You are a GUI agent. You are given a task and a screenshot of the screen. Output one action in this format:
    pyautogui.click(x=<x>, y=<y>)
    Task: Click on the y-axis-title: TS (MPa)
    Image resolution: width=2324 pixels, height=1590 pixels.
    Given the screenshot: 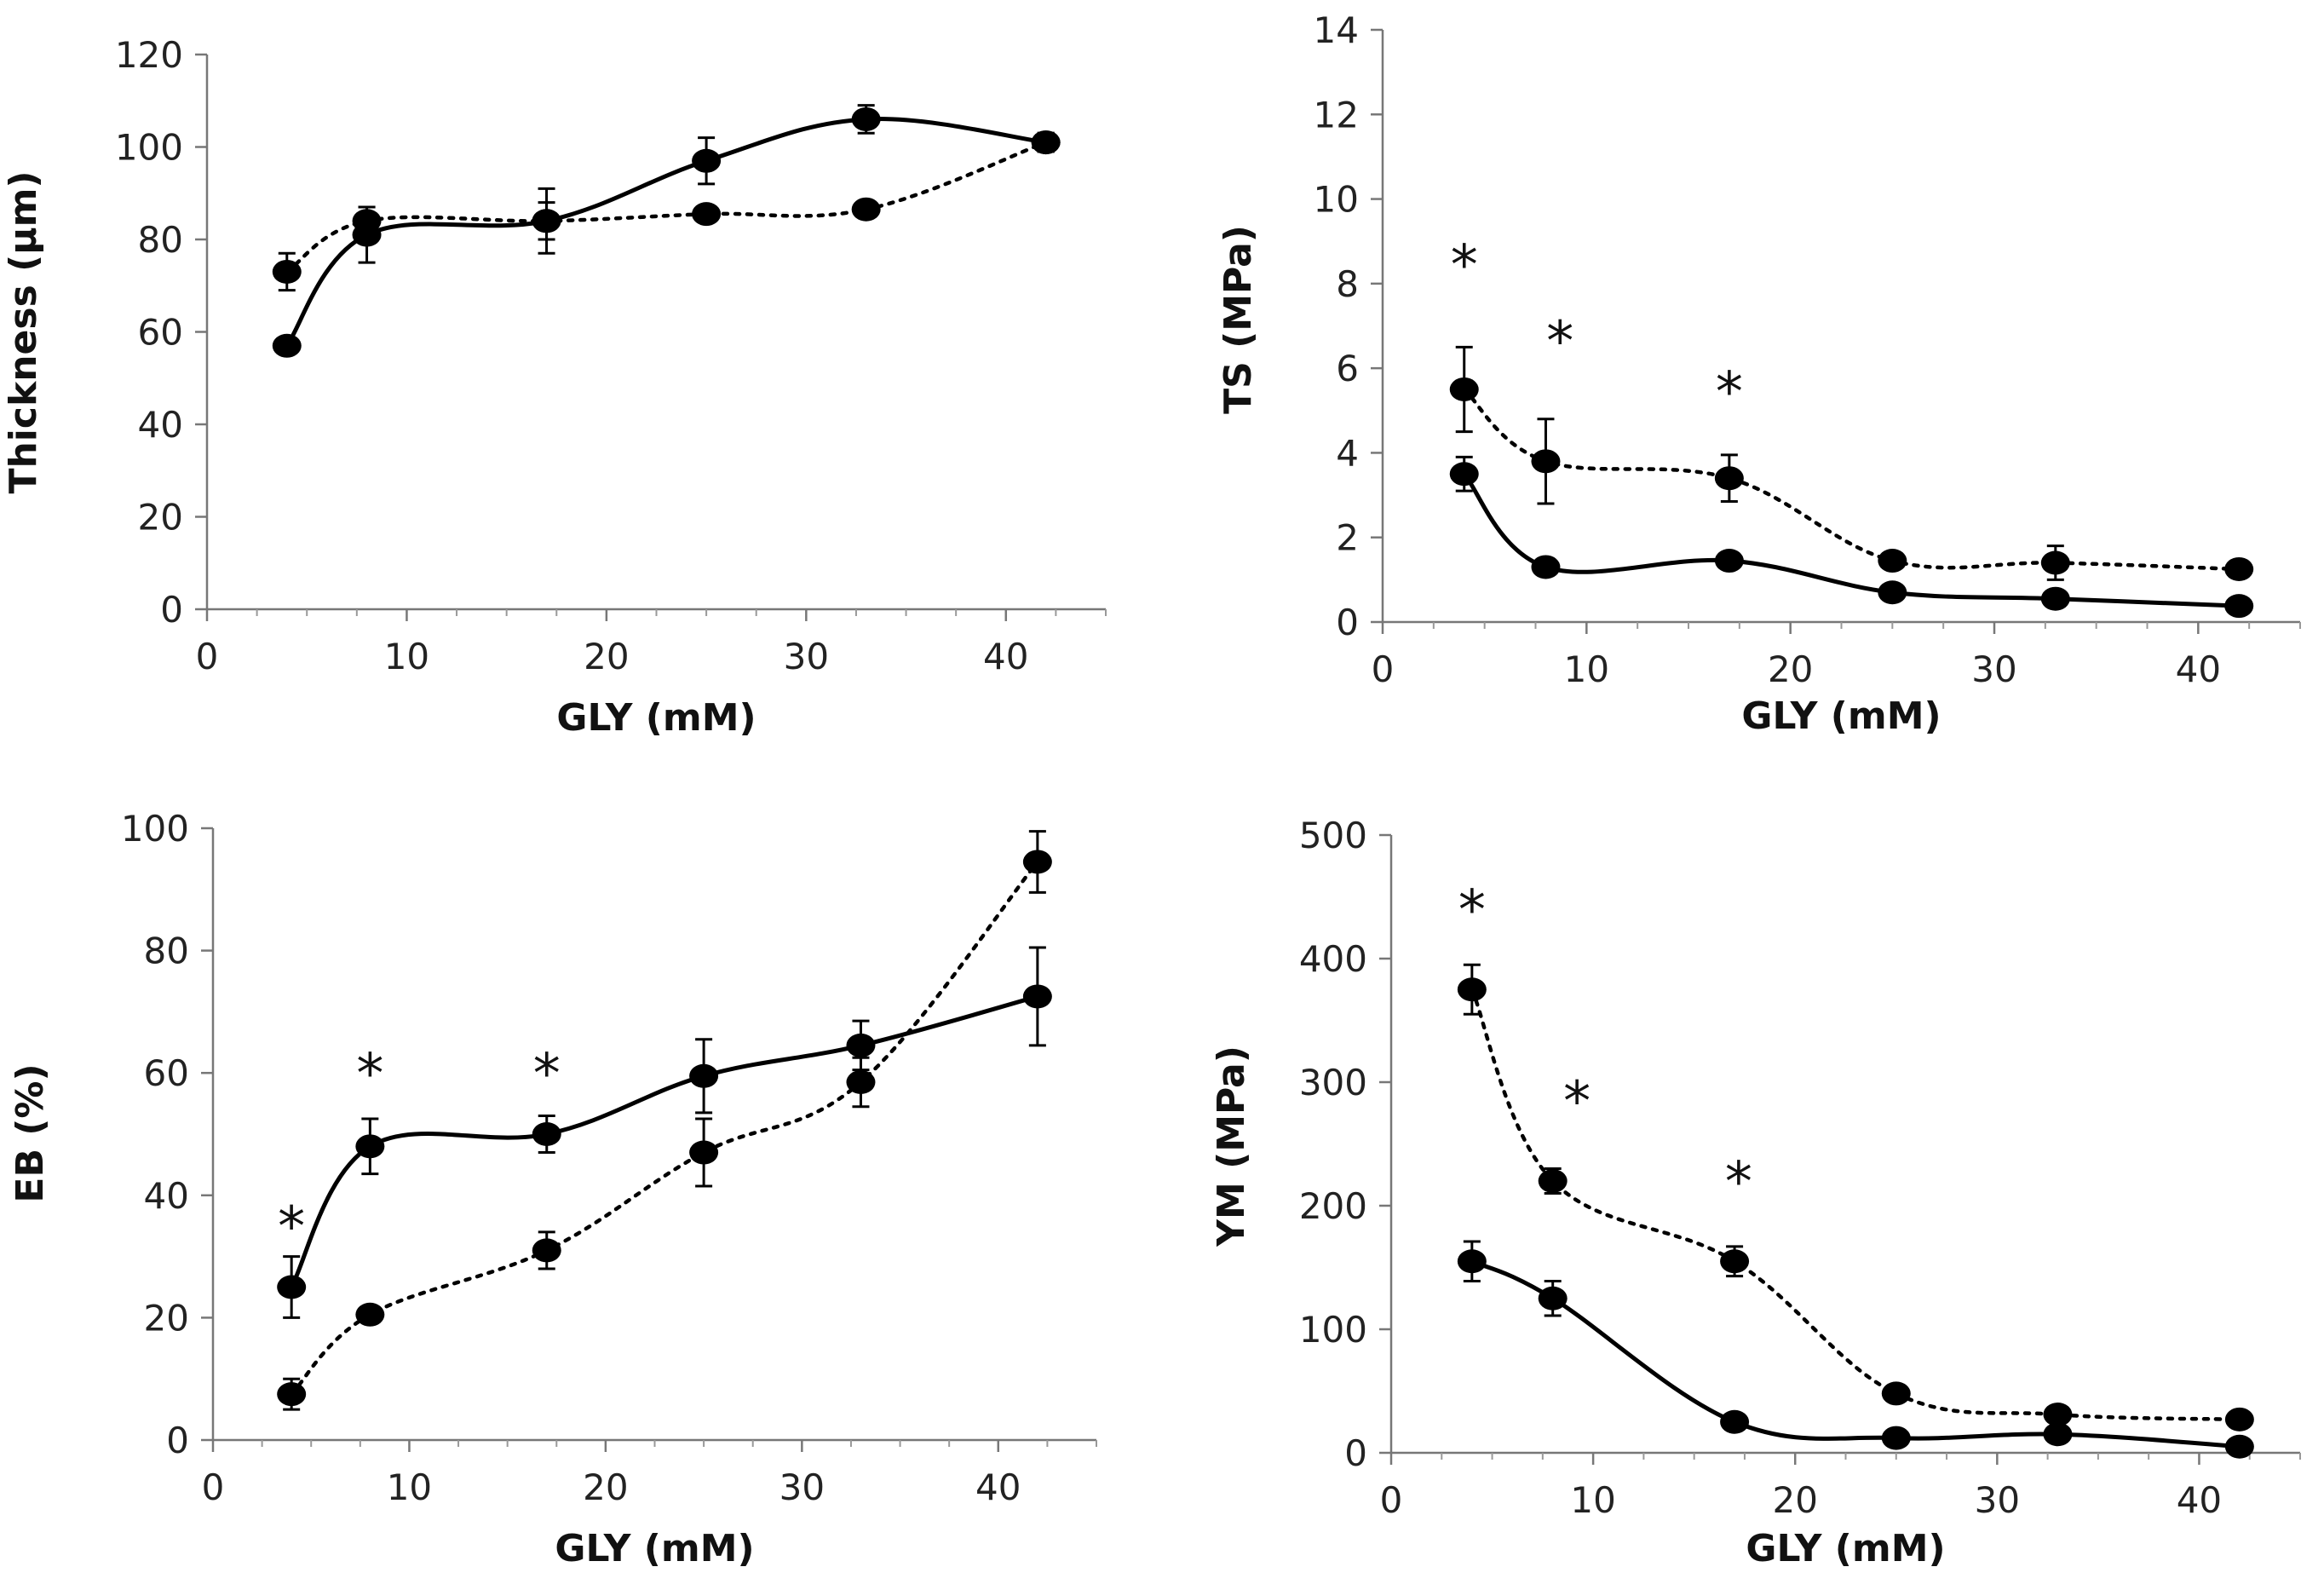 What is the action you would take?
    pyautogui.click(x=1238, y=319)
    